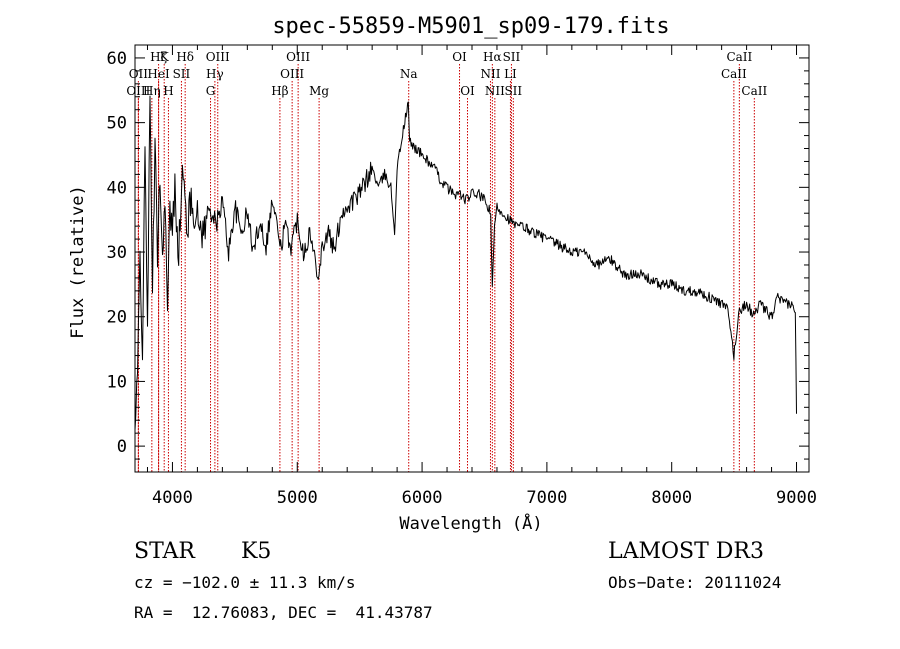 This screenshot has width=900, height=649. I want to click on spectral-line-label: Mg, so click(319, 91).